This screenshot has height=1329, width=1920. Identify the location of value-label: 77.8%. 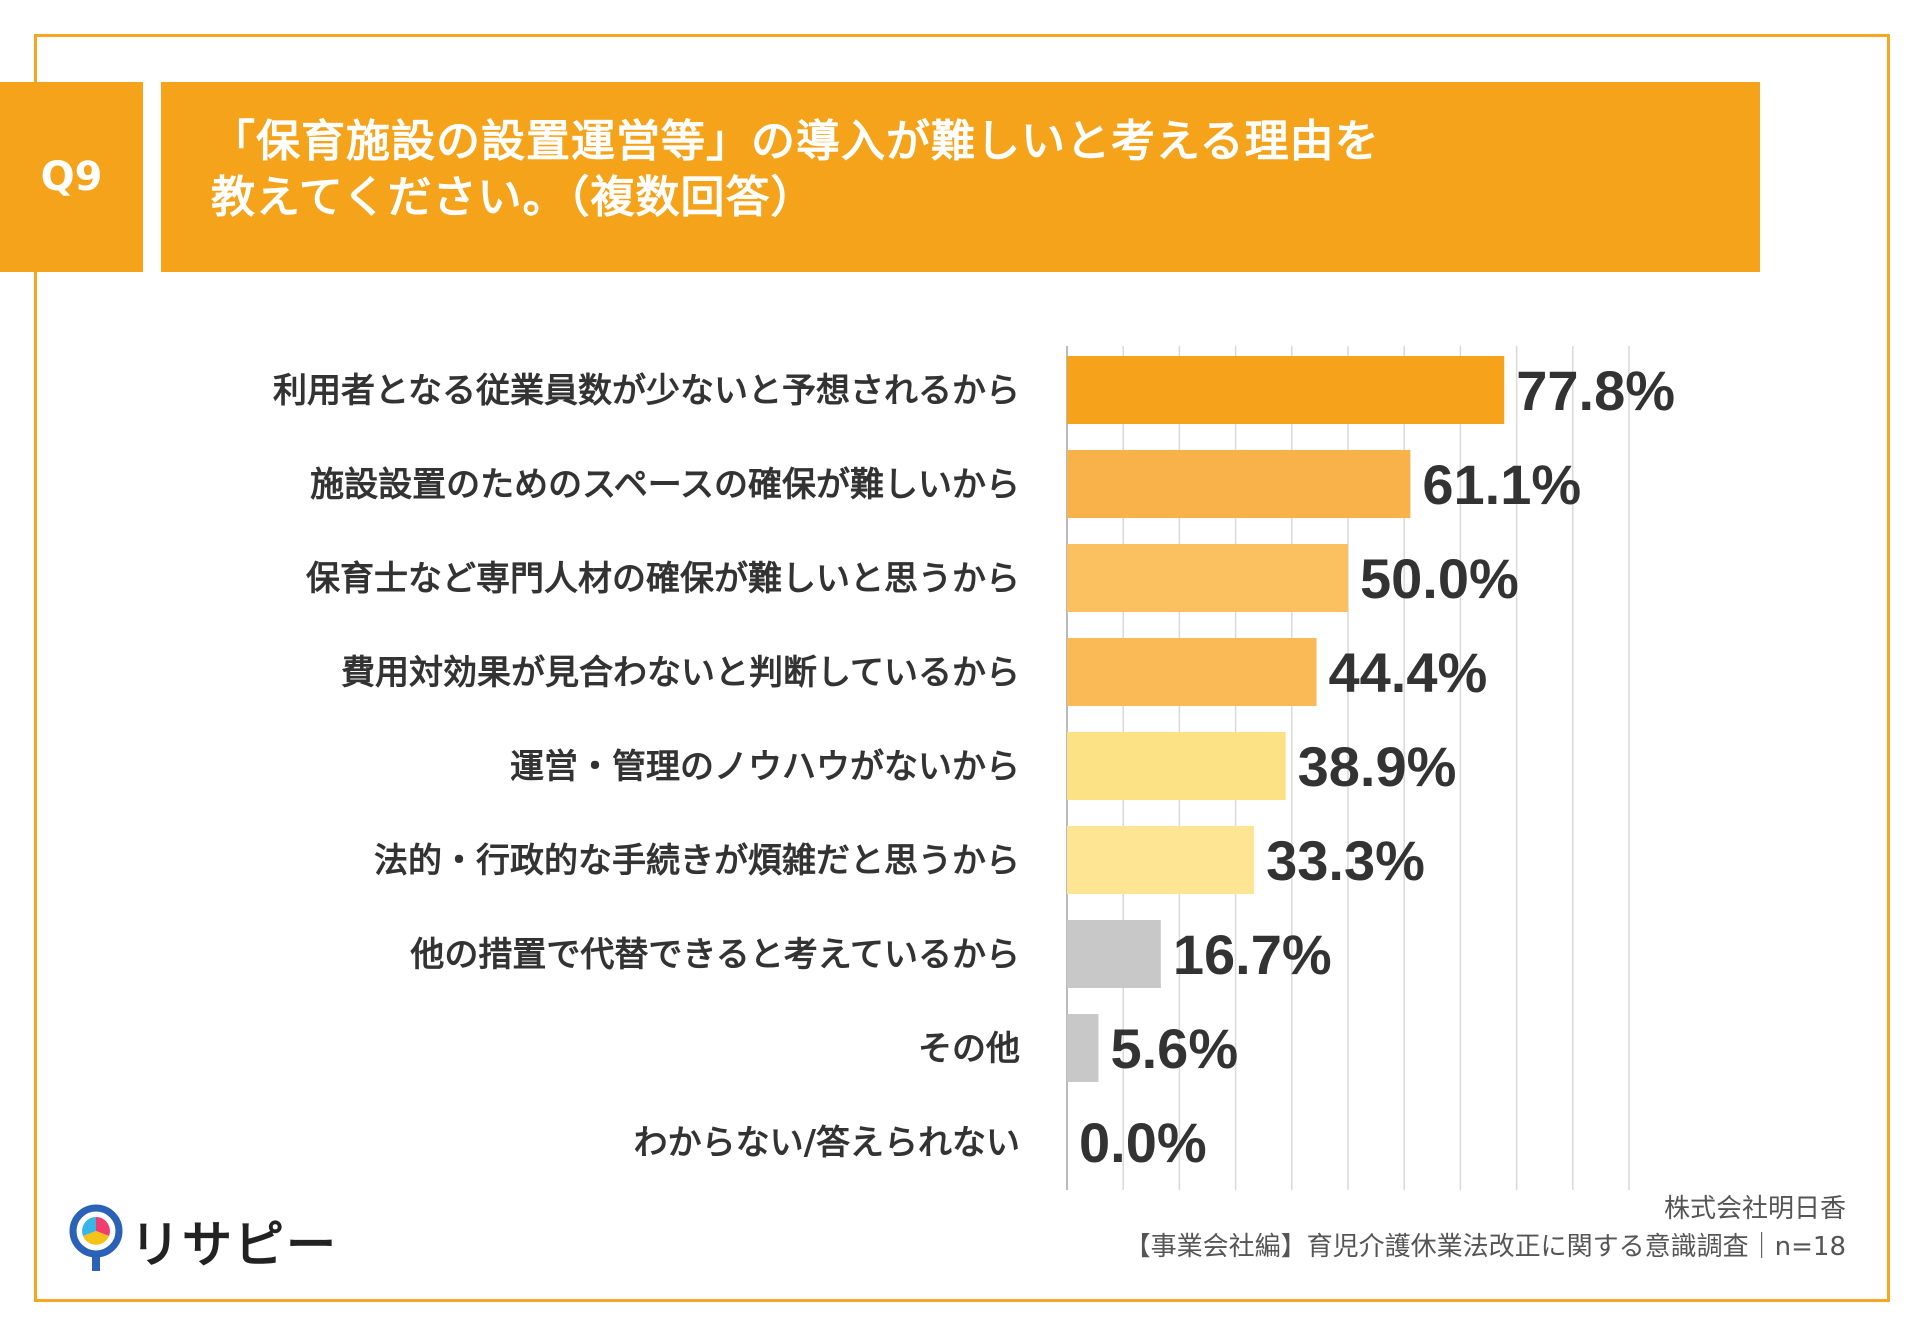
(1595, 390).